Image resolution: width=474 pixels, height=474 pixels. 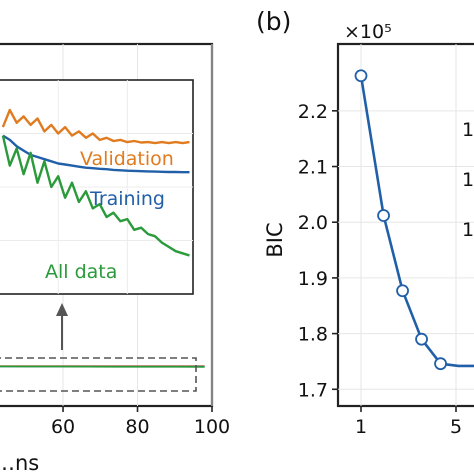 I want to click on panel-b-ytick-label-1.7: 1.7, so click(x=313, y=390).